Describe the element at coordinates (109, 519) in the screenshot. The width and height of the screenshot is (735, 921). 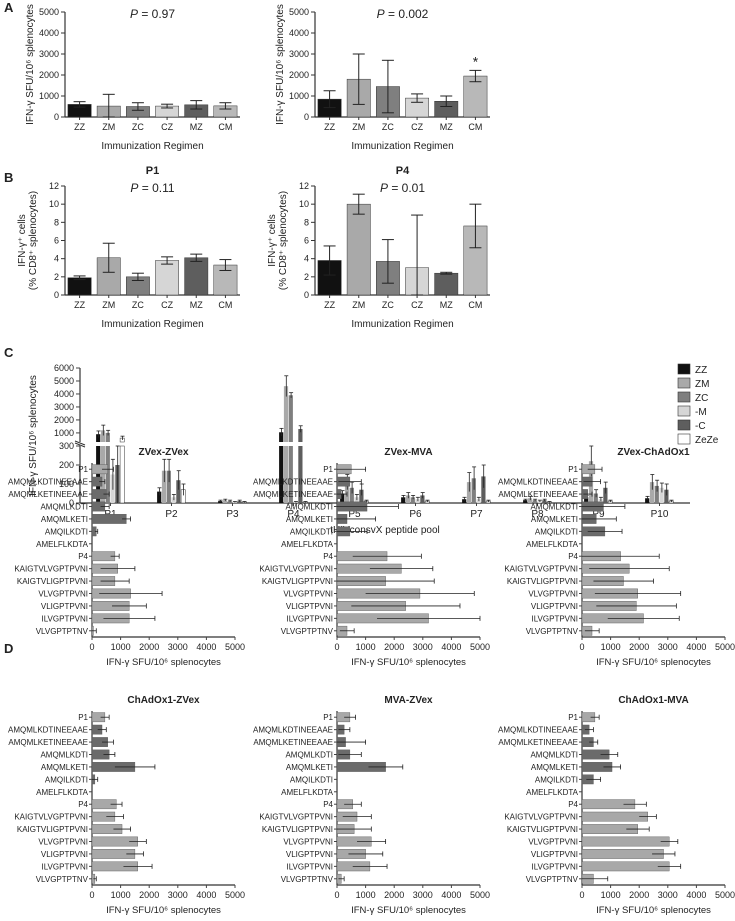
I see `bar-AMQMLKETI` at that location.